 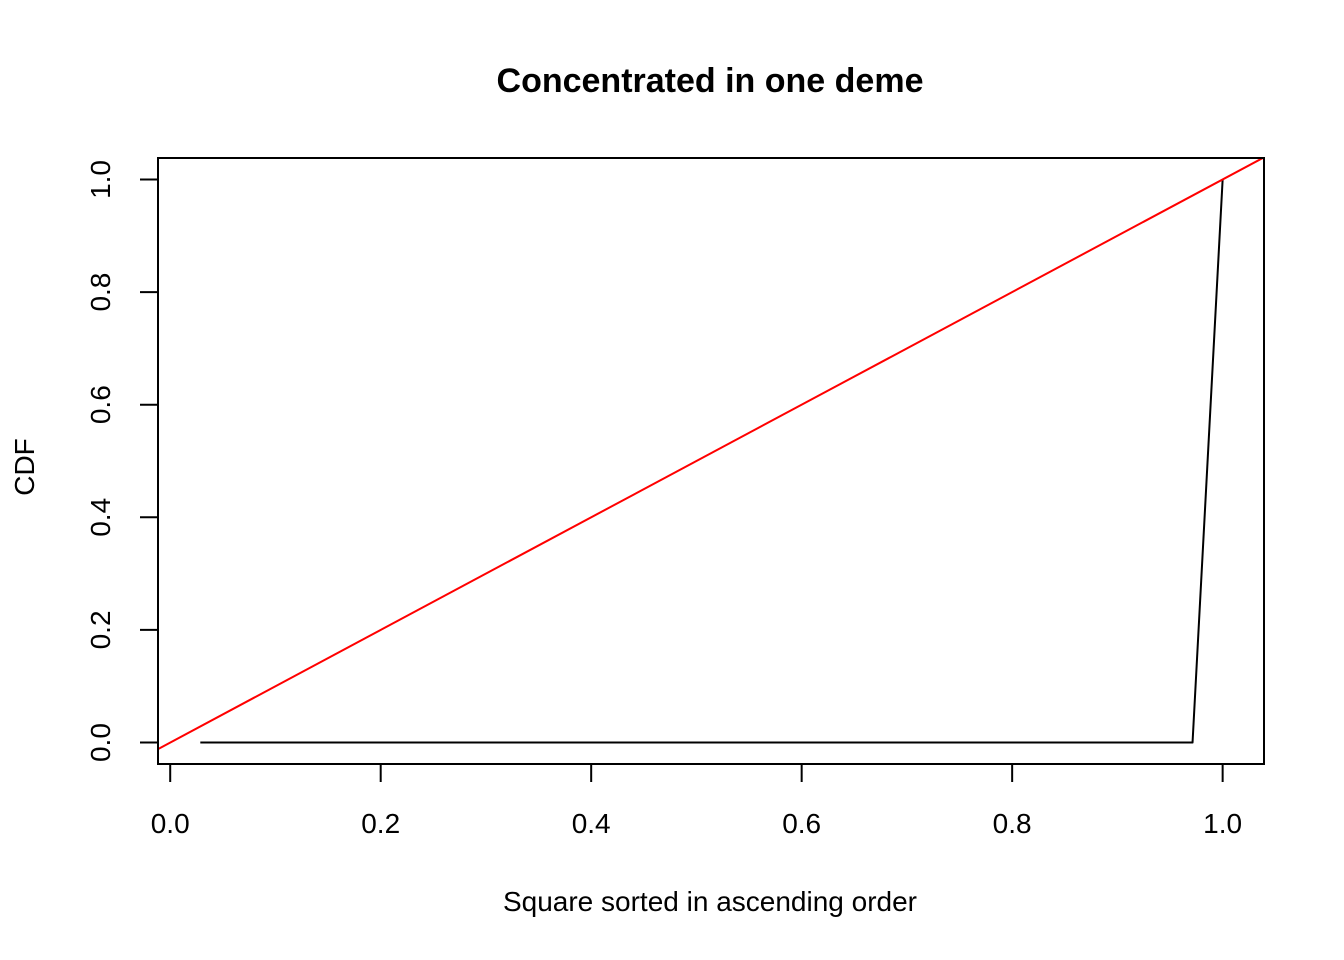 What do you see at coordinates (100, 404) in the screenshot?
I see `y-tick-label: 0.6` at bounding box center [100, 404].